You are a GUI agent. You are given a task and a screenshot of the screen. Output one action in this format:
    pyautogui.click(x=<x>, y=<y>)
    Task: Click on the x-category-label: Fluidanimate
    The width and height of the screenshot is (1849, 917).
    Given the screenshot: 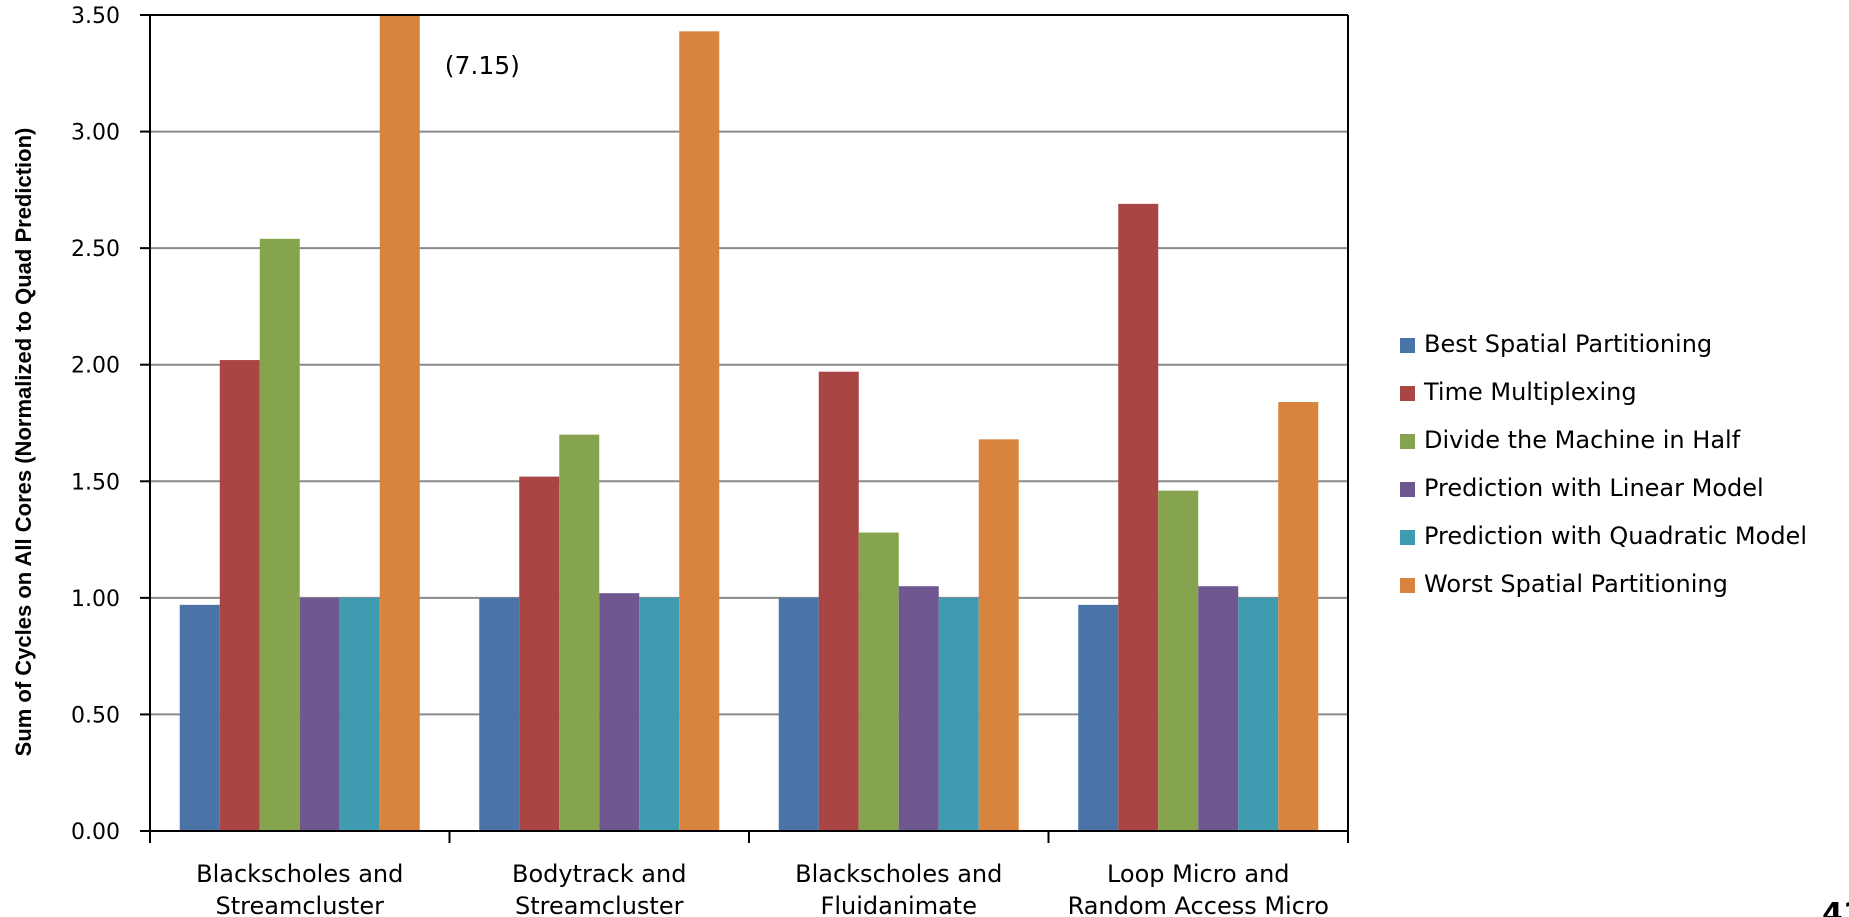 What is the action you would take?
    pyautogui.click(x=899, y=904)
    